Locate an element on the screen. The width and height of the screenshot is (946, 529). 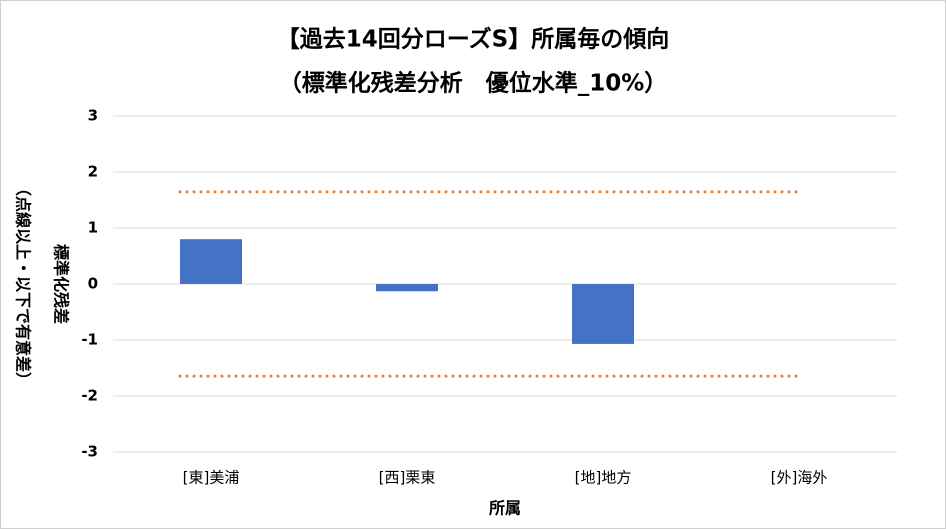
x-tick-label: [外]海外 is located at coordinates (799, 478).